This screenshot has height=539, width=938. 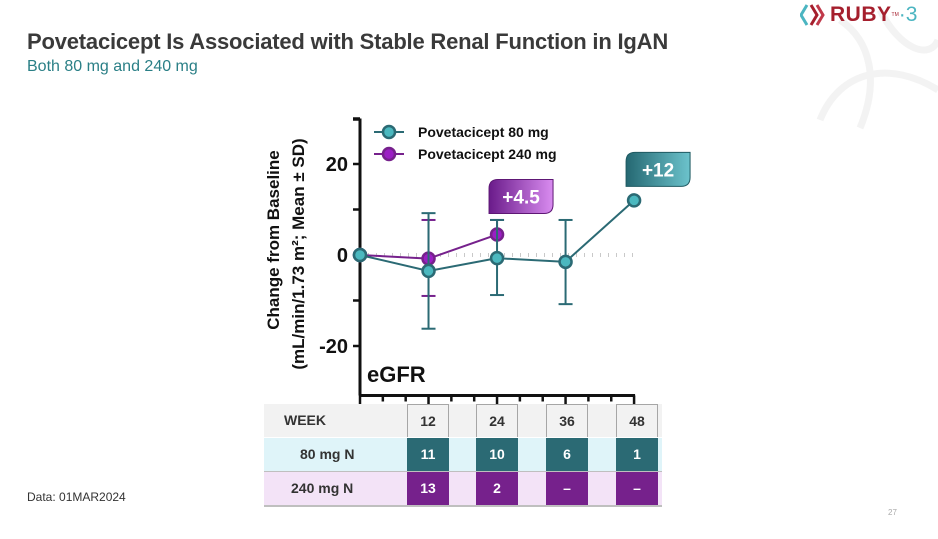 What do you see at coordinates (895, 15) in the screenshot?
I see `logo-trademark: TM` at bounding box center [895, 15].